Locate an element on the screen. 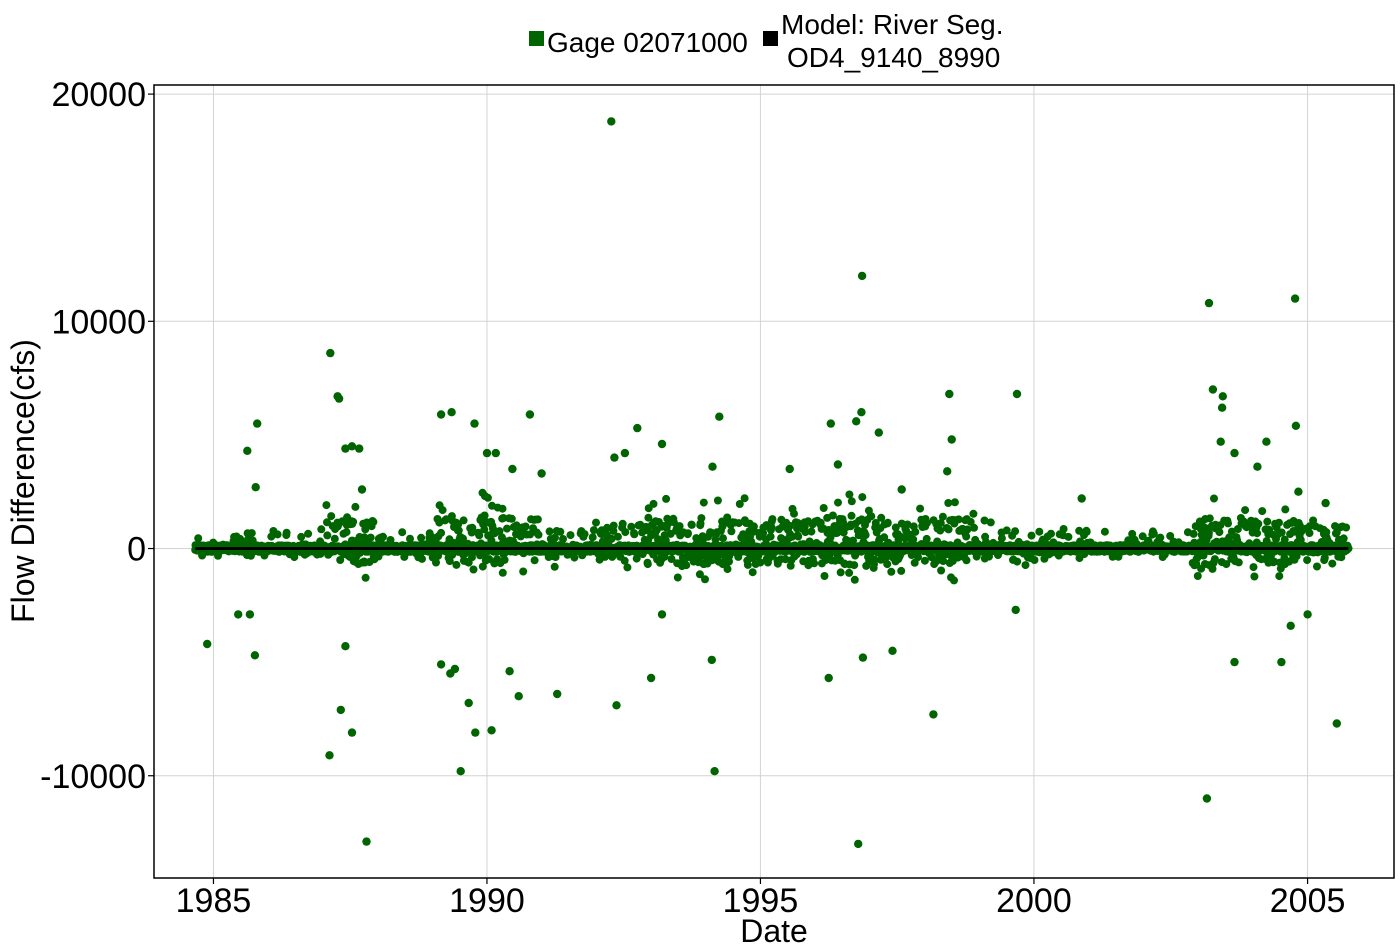  y-tick-label: 0 is located at coordinates (136, 550).